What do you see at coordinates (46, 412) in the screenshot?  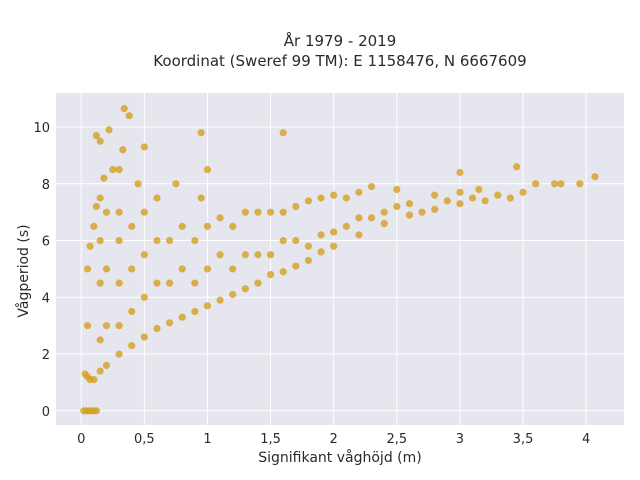 I see `y-tick-label: 0` at bounding box center [46, 412].